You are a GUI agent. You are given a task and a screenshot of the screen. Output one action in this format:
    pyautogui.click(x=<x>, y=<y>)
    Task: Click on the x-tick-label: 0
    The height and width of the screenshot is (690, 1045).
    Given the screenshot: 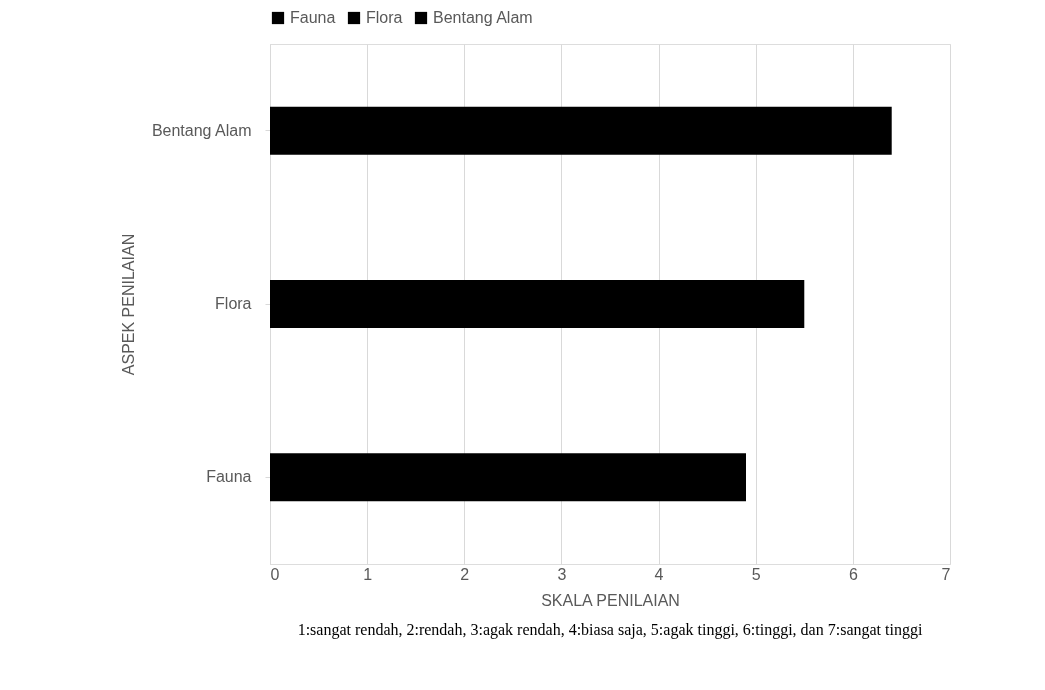 What is the action you would take?
    pyautogui.click(x=275, y=574)
    